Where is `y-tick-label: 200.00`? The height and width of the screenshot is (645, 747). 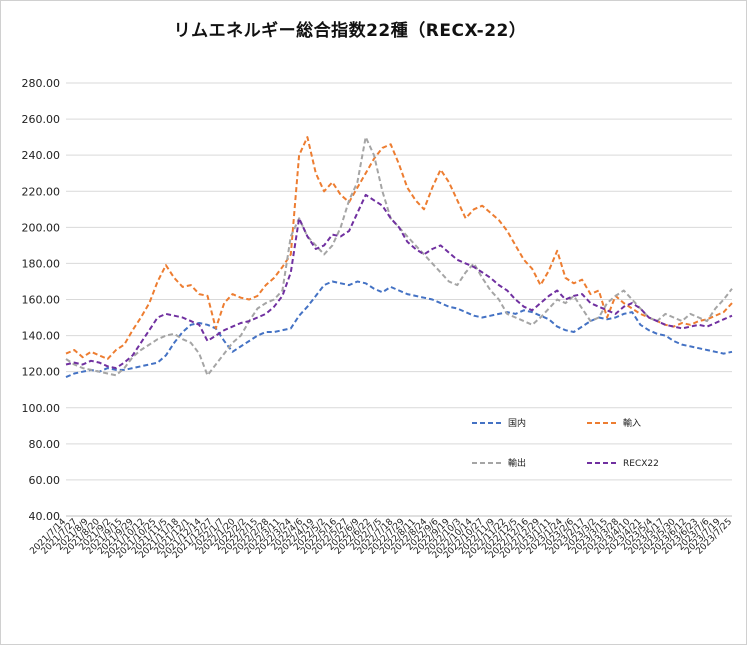
y-tick-label: 200.00 is located at coordinates (41, 227).